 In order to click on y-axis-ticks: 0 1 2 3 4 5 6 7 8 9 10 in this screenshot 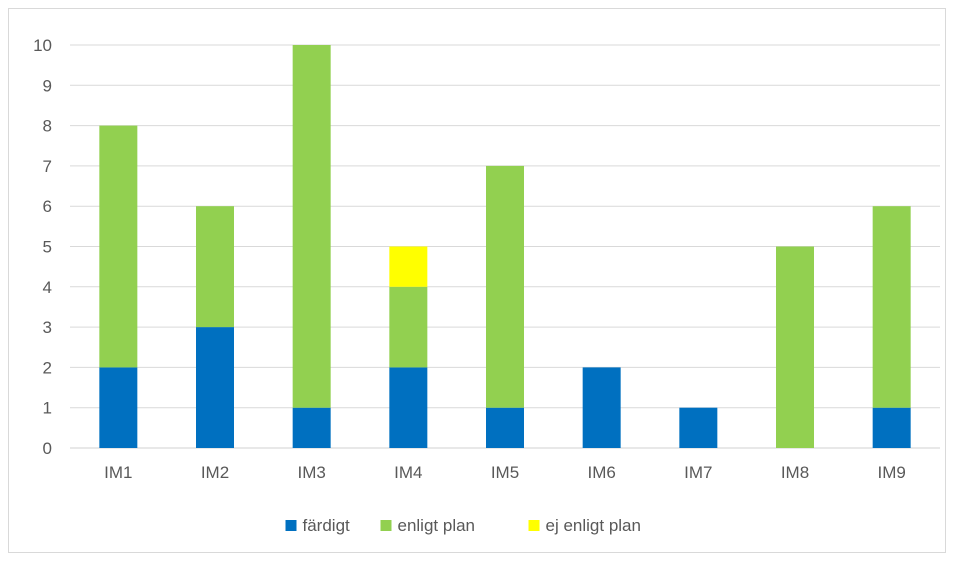, I will do `click(42, 247)`.